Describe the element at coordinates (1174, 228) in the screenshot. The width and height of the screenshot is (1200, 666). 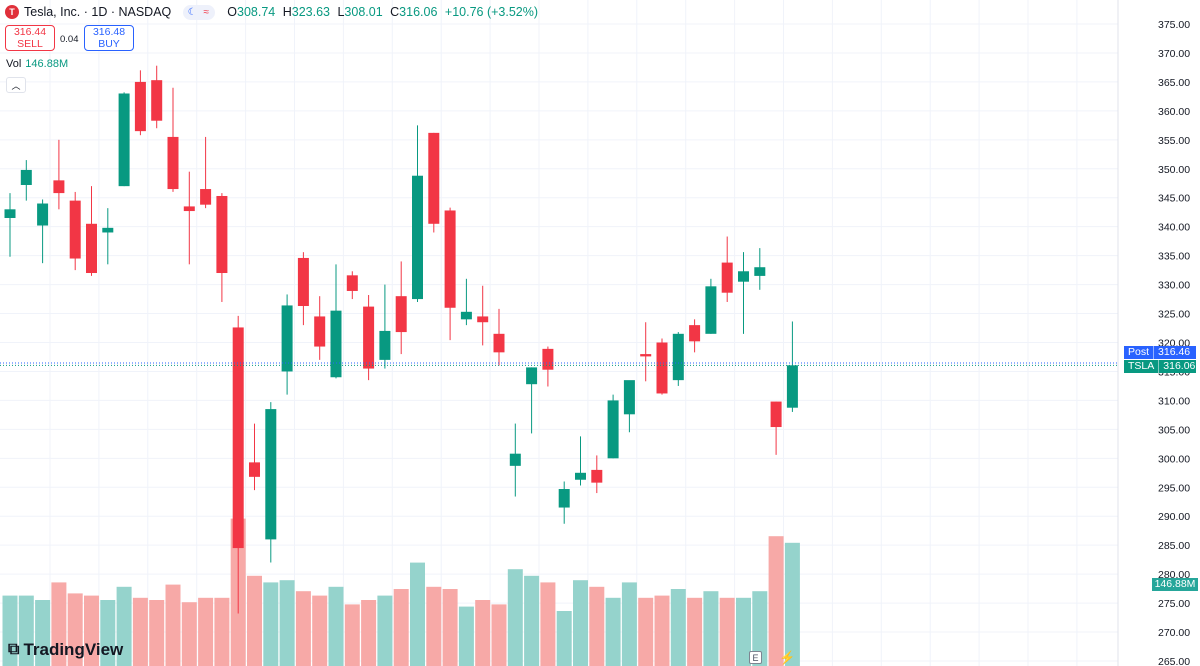
I see `y-tick-label: 340.00` at that location.